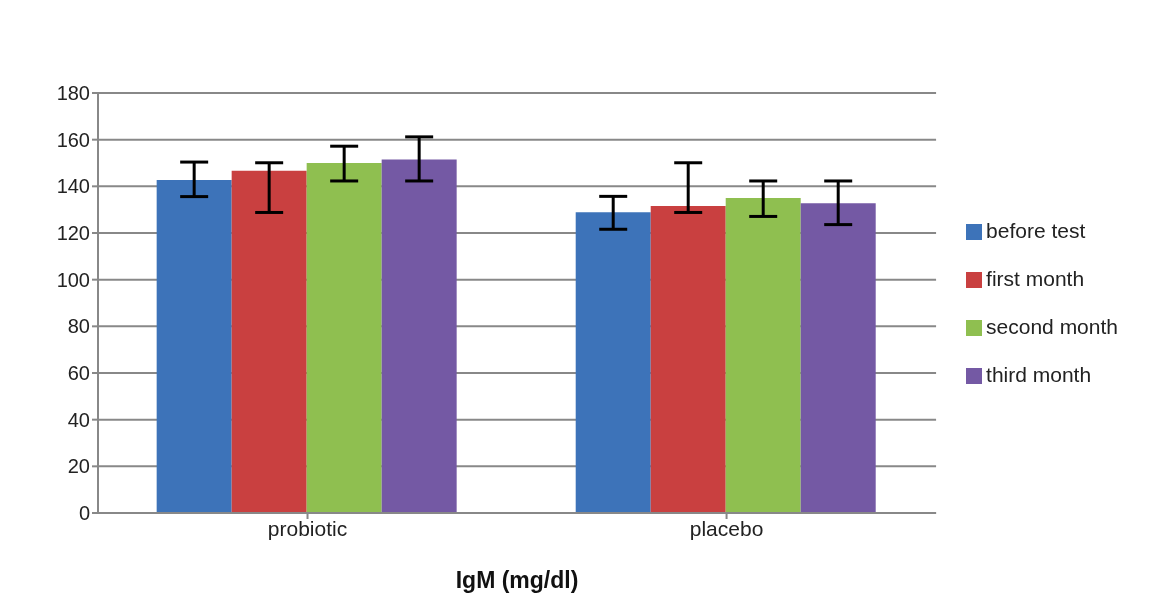 The height and width of the screenshot is (607, 1164). I want to click on x-tick-label: probiotic, so click(307, 528).